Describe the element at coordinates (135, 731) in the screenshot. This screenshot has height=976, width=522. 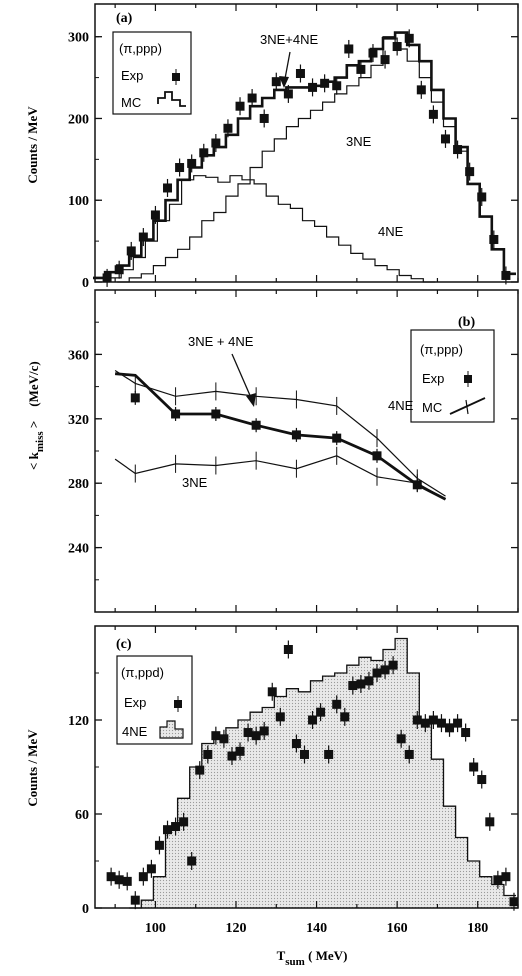
I see `legend-mc-label: 4NE` at that location.